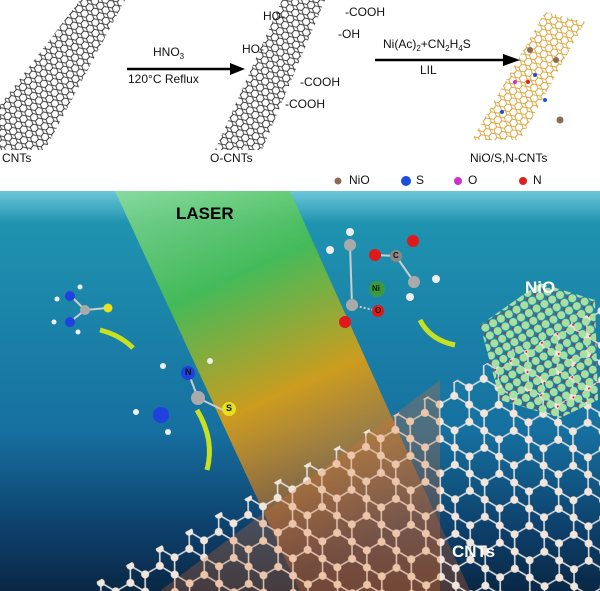  Describe the element at coordinates (184, 396) in the screenshot. I see `decomposed-thiourea` at that location.